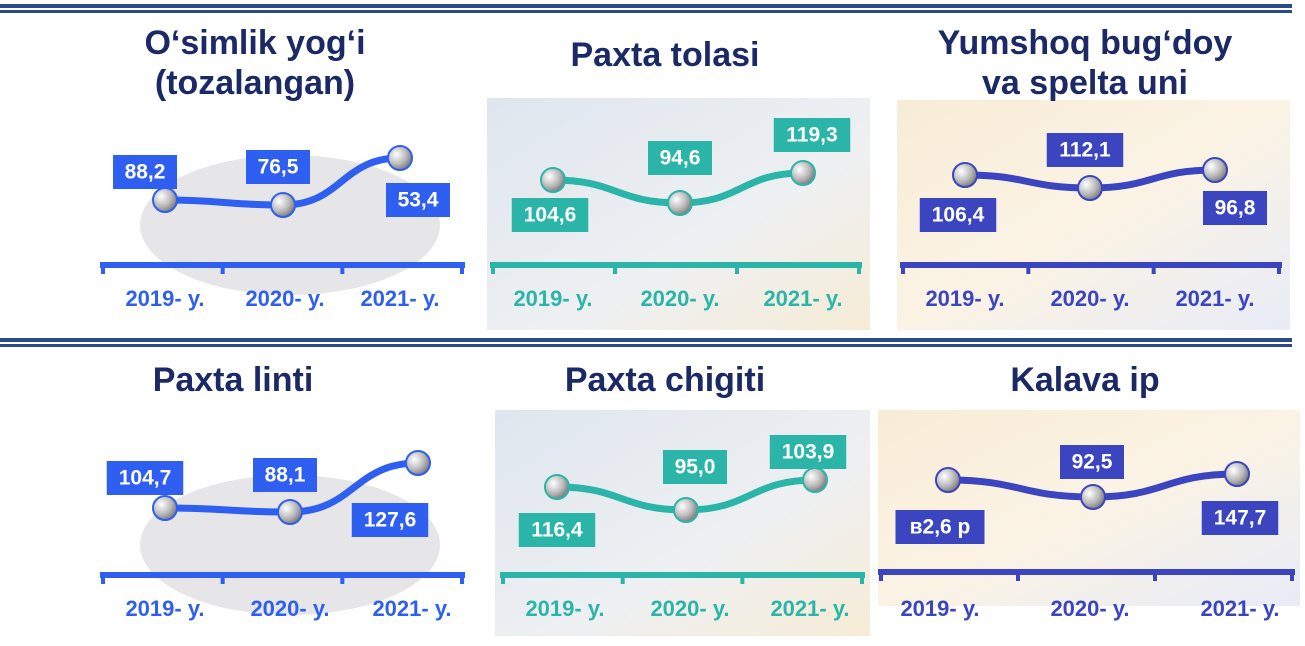  I want to click on value-label: 88,2, so click(145, 172).